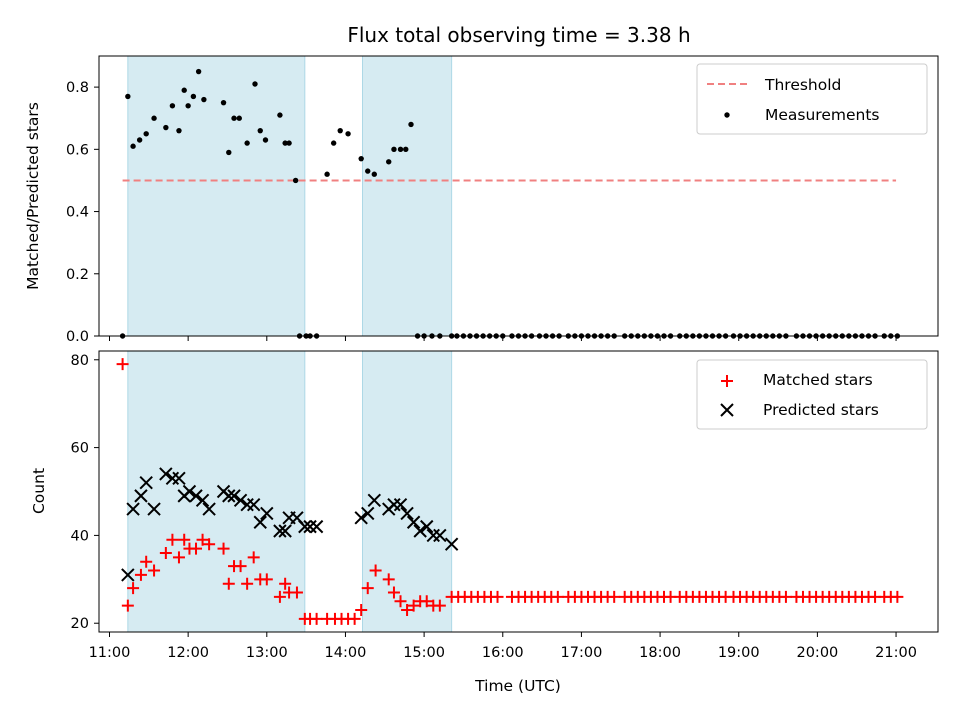  Describe the element at coordinates (77, 150) in the screenshot. I see `y-tick-label: 0.6` at that location.